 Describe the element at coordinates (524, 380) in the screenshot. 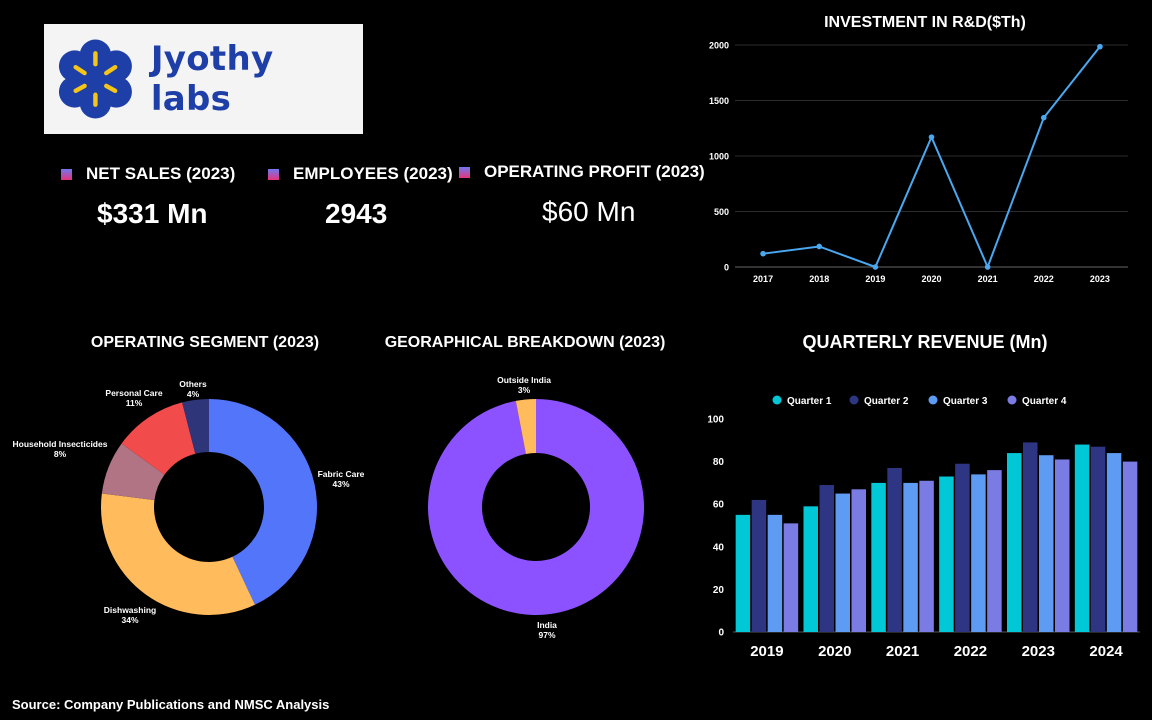

I see `slice-label: Outside India` at that location.